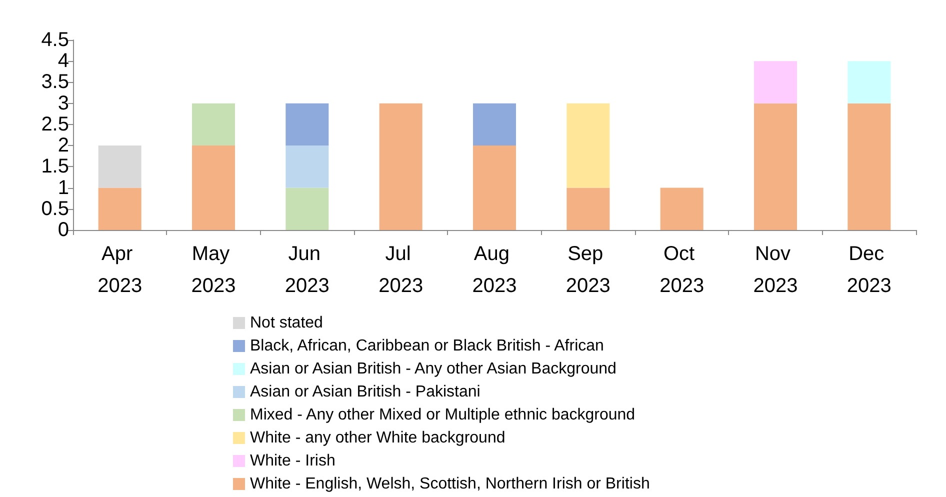 This screenshot has width=946, height=497. Describe the element at coordinates (293, 461) in the screenshot. I see `legend-label: White - Irish` at that location.